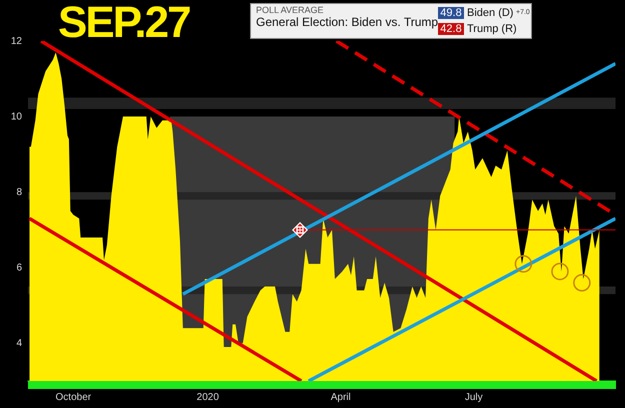 Image resolution: width=625 pixels, height=408 pixels. What do you see at coordinates (208, 397) in the screenshot?
I see `x-tick-label: 2020` at bounding box center [208, 397].